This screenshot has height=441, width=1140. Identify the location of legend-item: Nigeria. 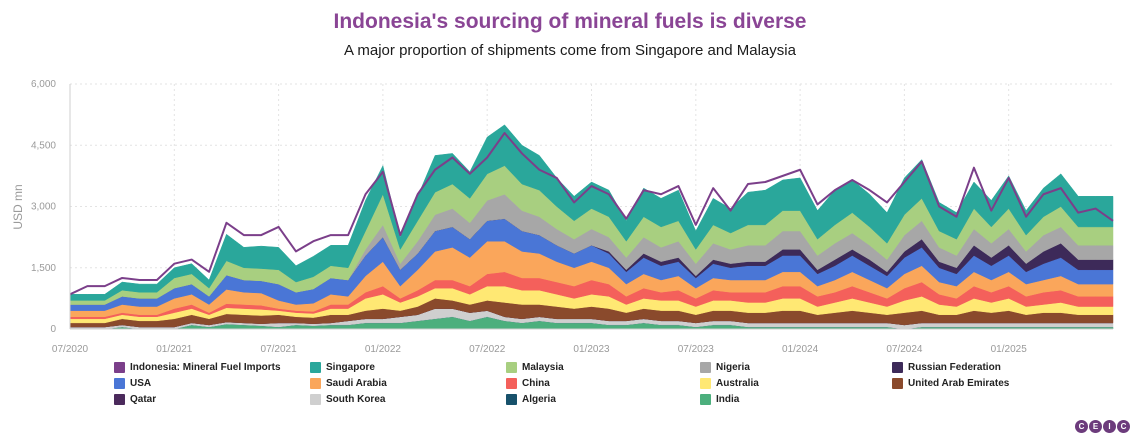
(725, 367).